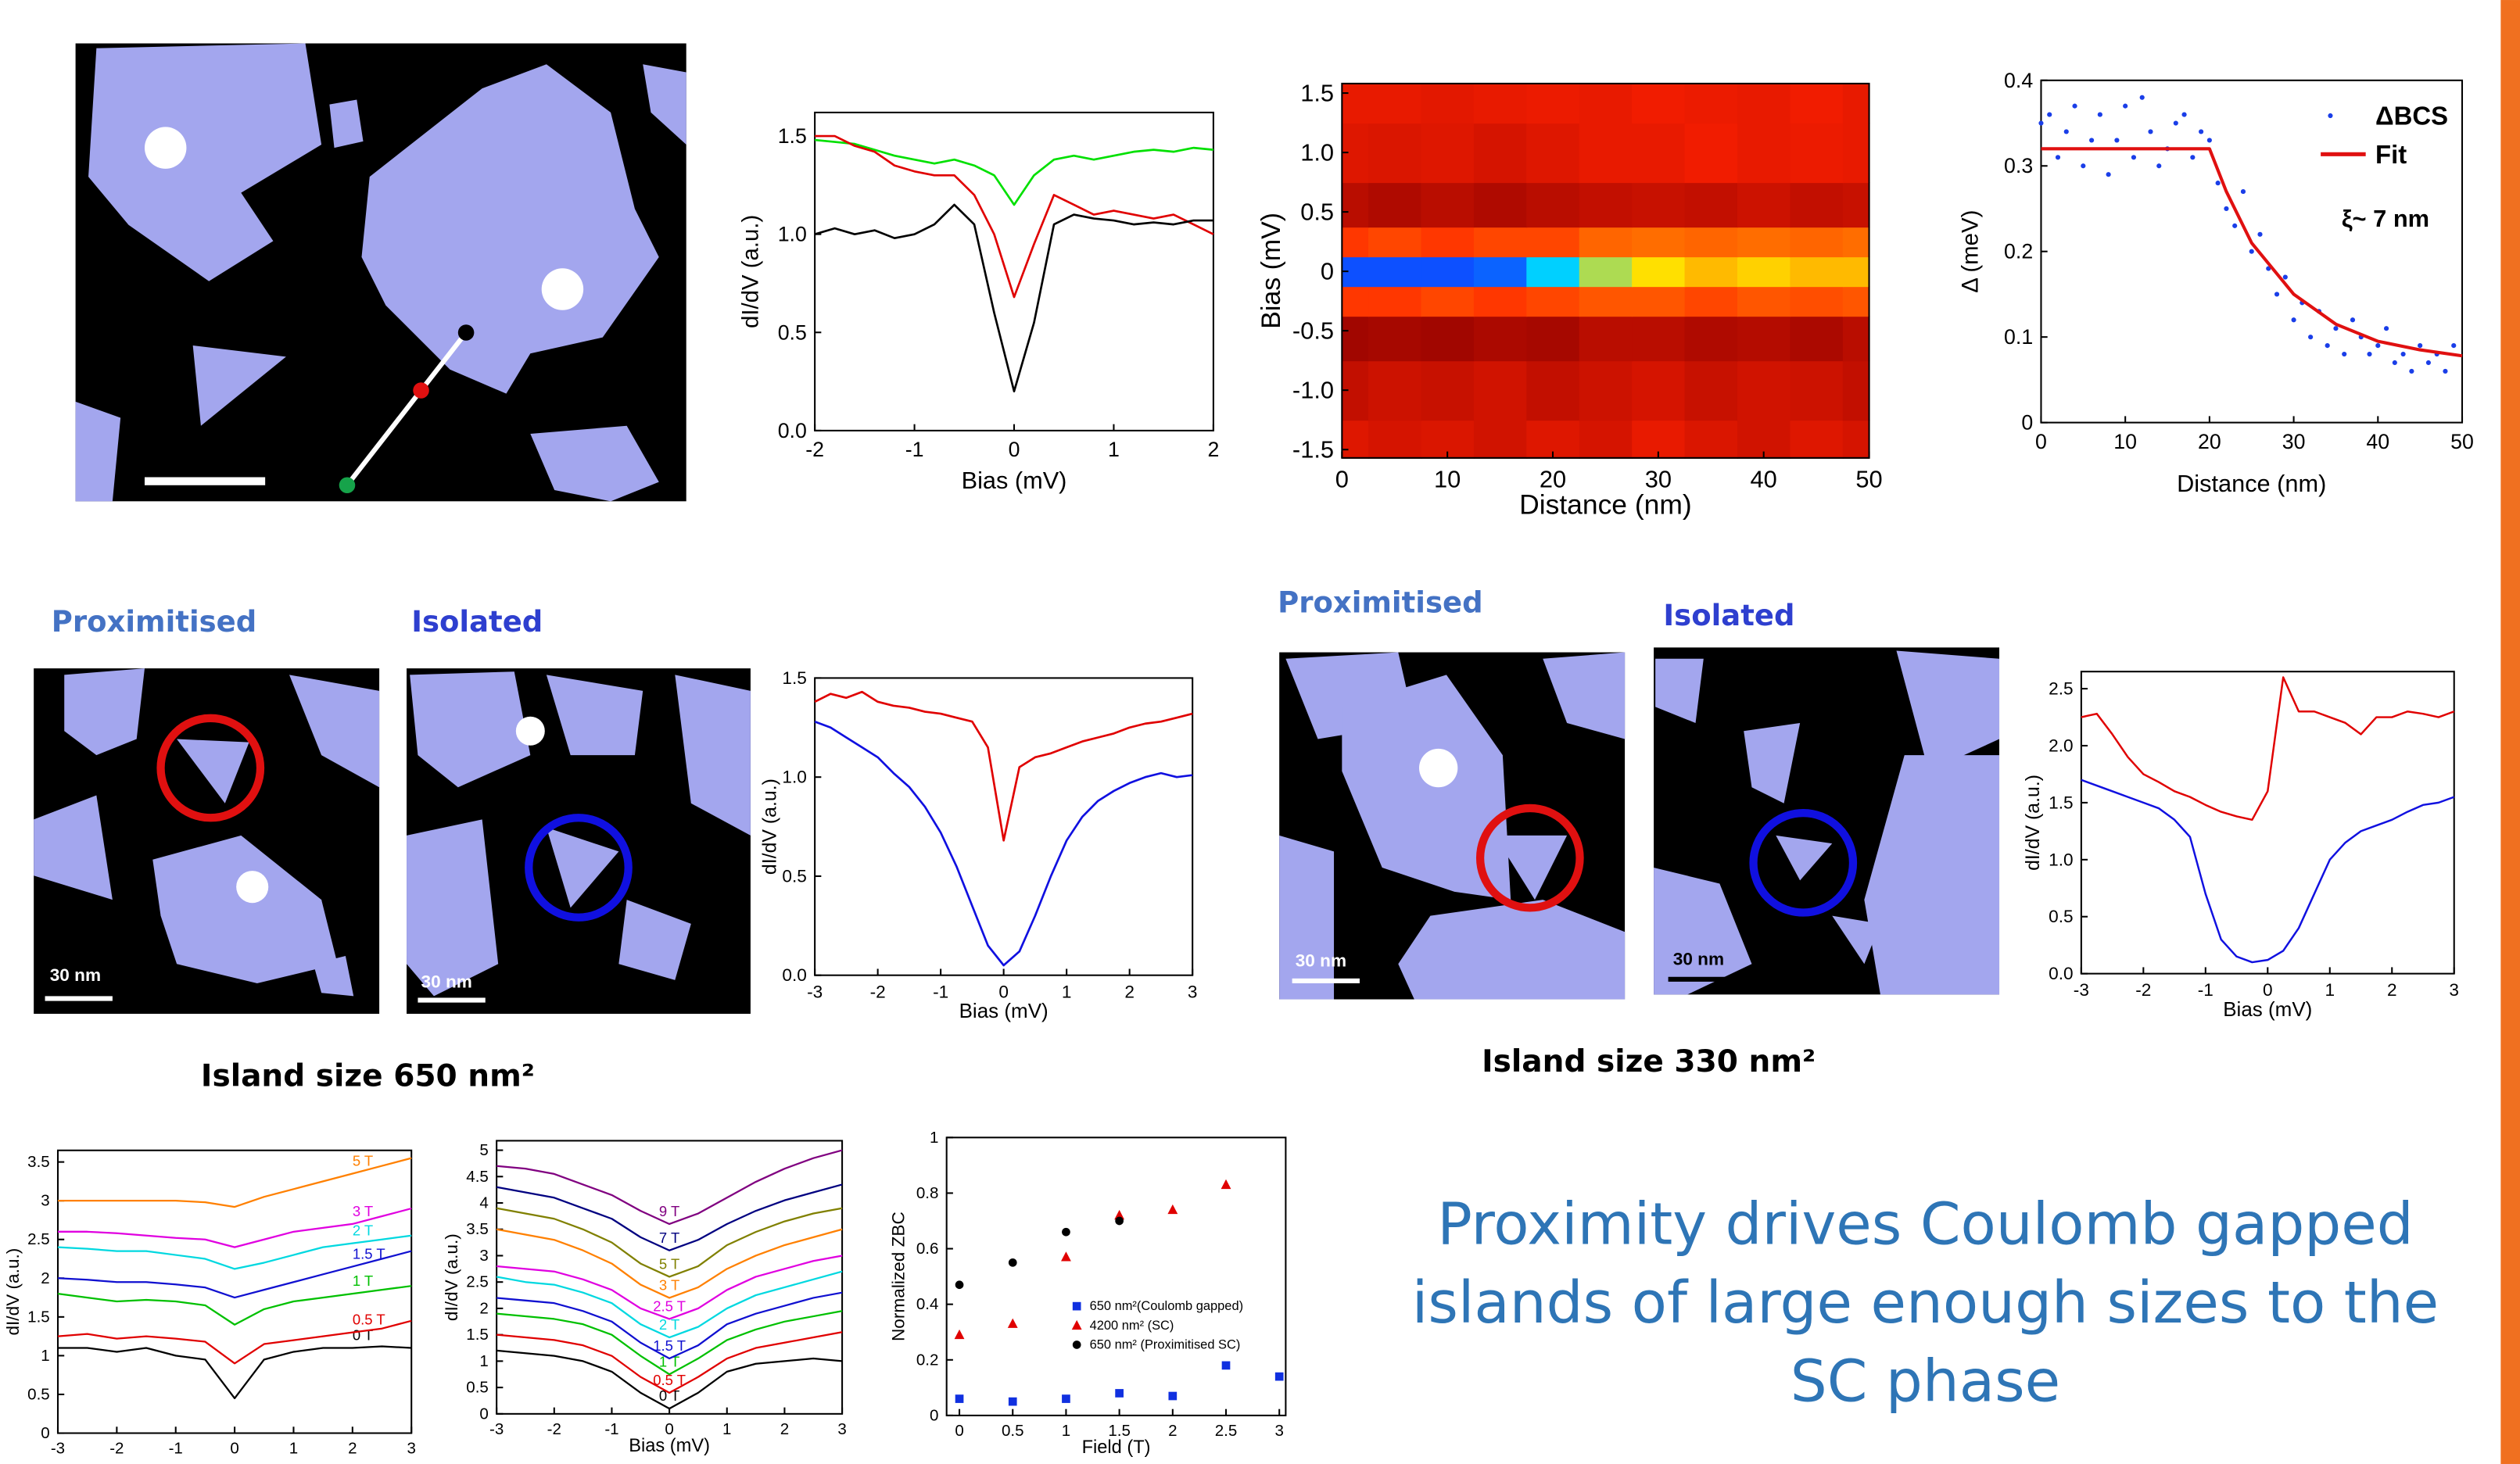 This screenshot has width=2520, height=1464. I want to click on y-tick-label: 0.4, so click(2018, 80).